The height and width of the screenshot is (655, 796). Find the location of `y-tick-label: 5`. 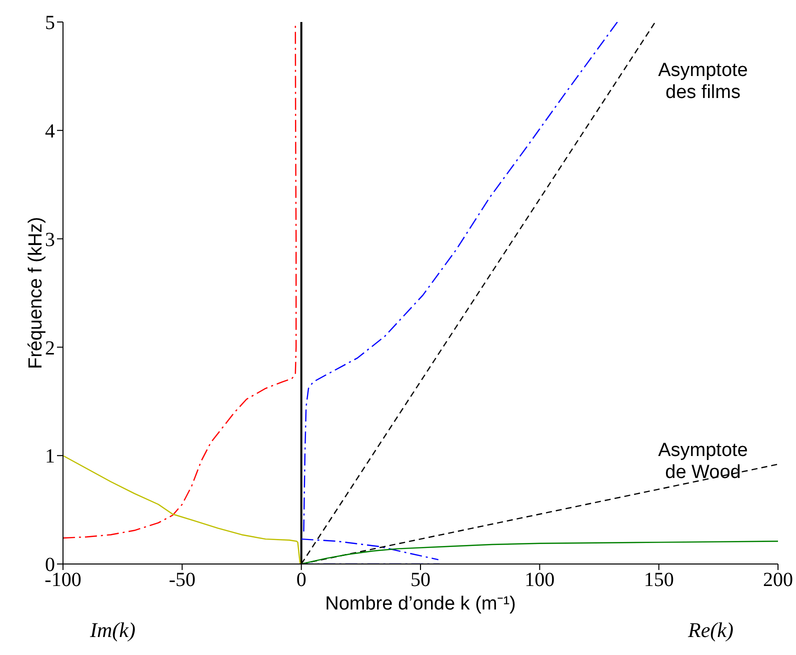

y-tick-label: 5 is located at coordinates (50, 23).